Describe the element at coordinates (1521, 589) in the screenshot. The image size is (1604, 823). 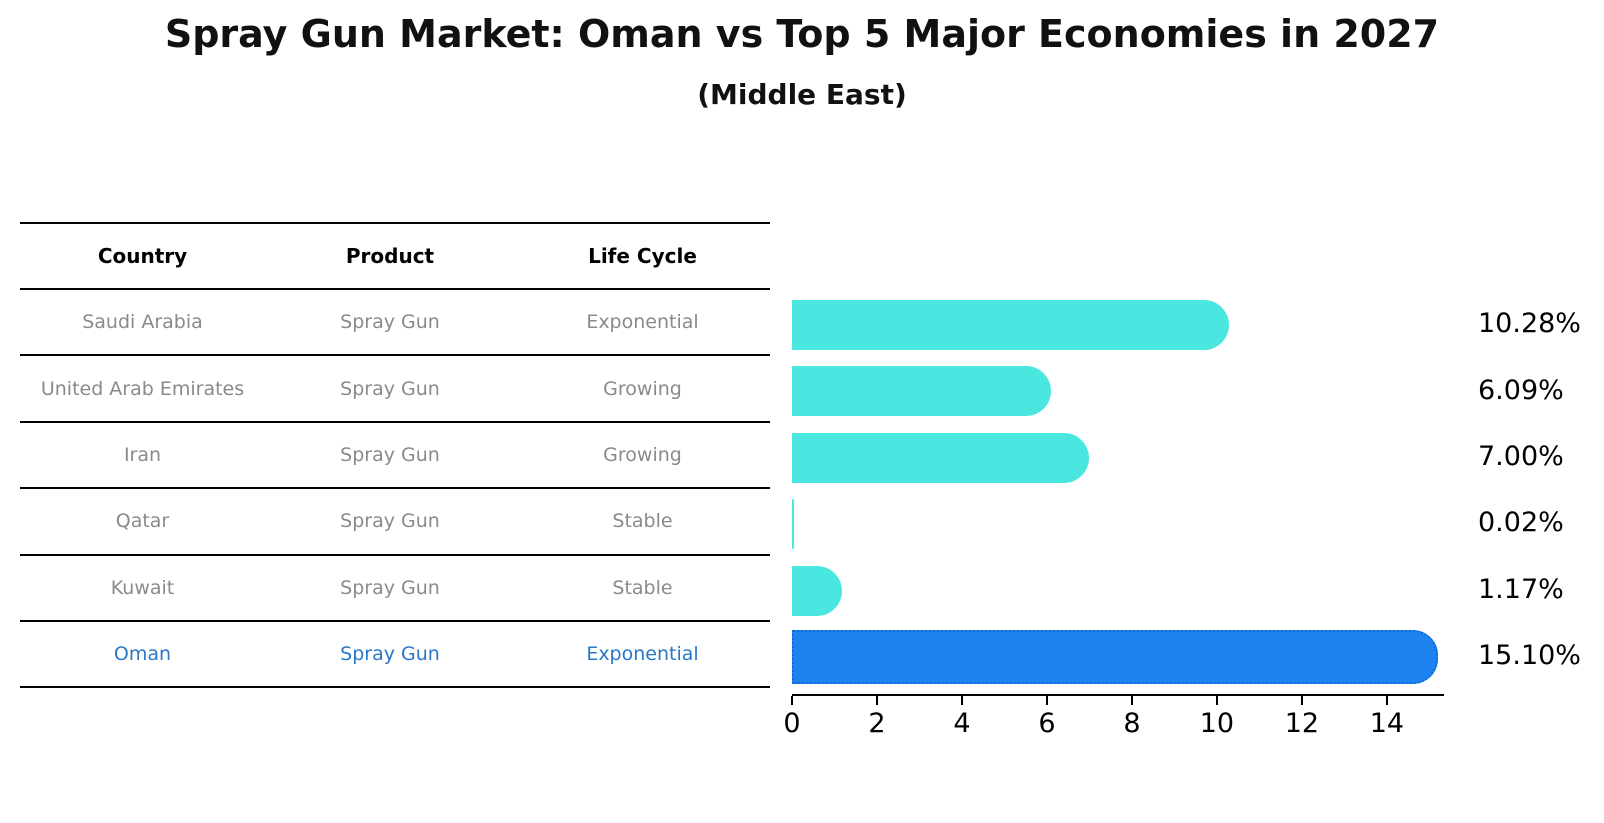
I see `bar-value-label: 1.17%` at that location.